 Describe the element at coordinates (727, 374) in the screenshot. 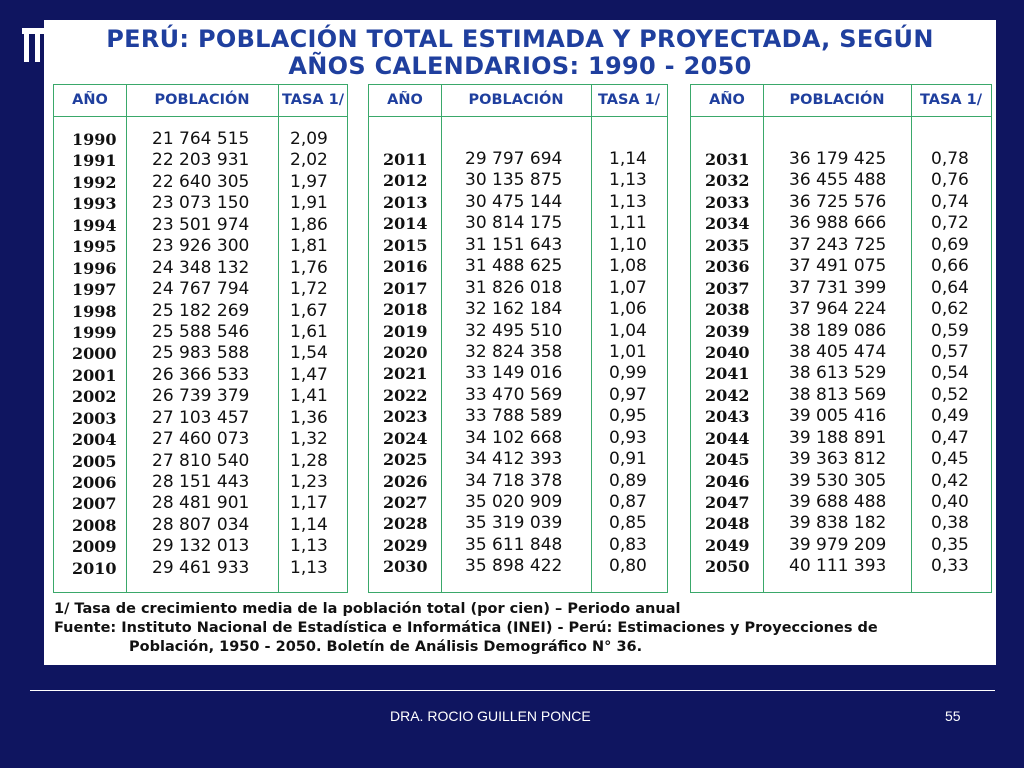

I see `year-cell: 2041` at that location.